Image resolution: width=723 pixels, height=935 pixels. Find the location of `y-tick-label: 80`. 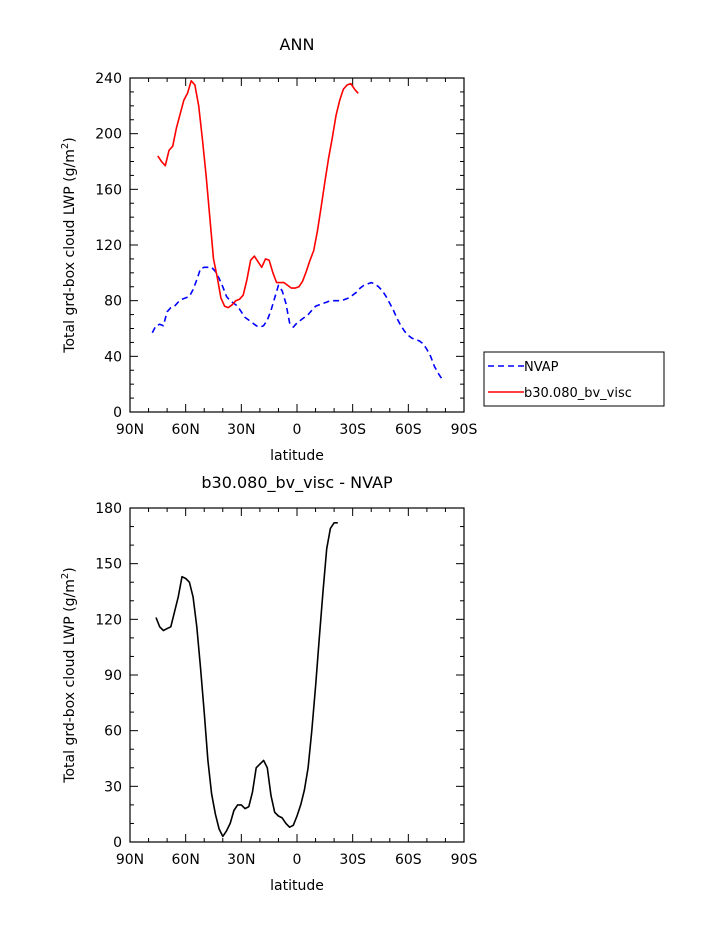

y-tick-label: 80 is located at coordinates (113, 302).